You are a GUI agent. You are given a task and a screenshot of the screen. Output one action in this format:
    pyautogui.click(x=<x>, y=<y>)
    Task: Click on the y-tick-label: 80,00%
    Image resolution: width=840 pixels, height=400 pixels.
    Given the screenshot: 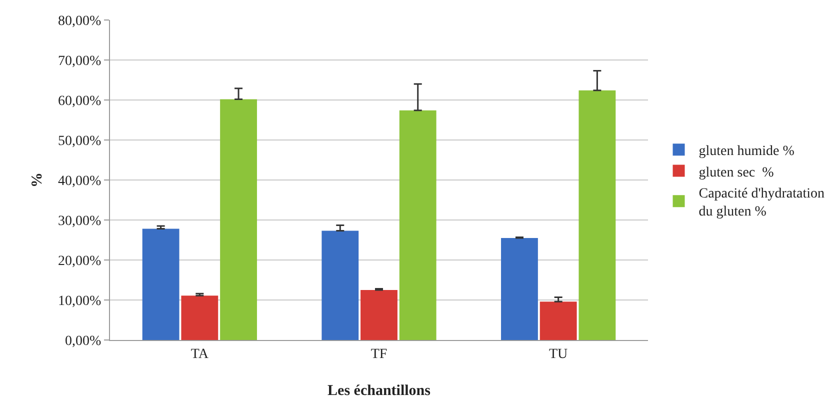 What is the action you would take?
    pyautogui.click(x=80, y=21)
    